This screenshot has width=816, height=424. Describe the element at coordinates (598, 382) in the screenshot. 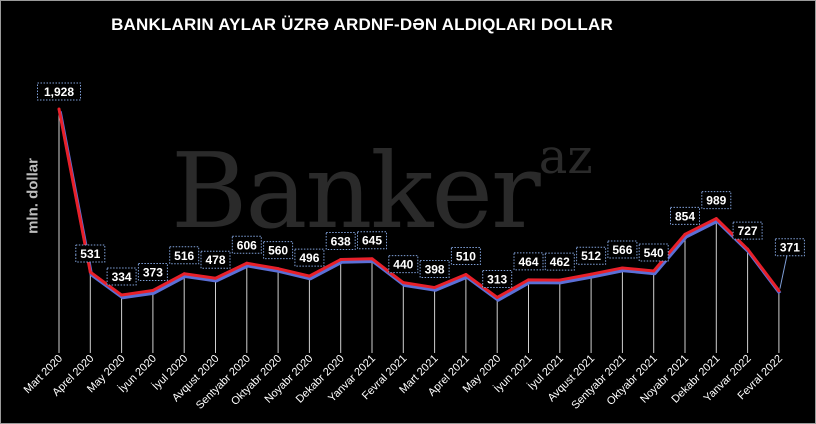

I see `x-tick-label: Sentyabr 2021` at that location.